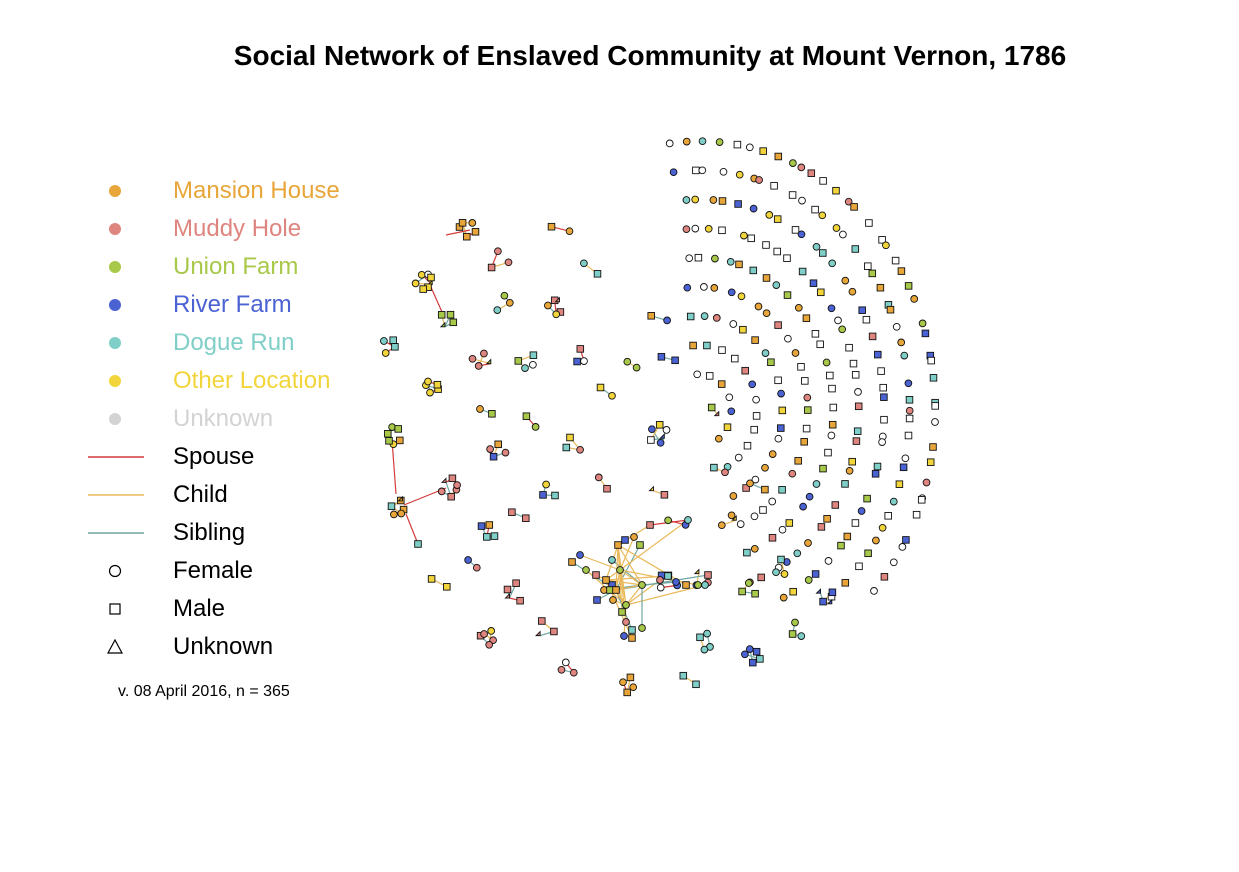 This screenshot has width=1239, height=872. I want to click on legend-relation-sibling: Sibling, so click(230, 533).